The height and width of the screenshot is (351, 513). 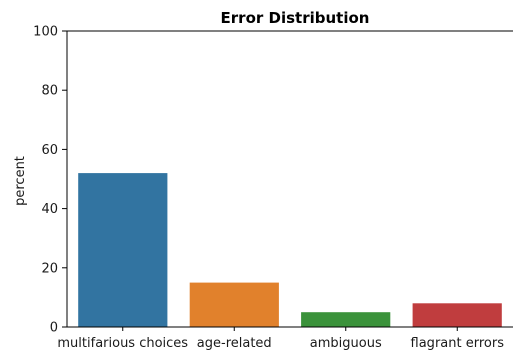 I want to click on x-tick-label: ambiguous, so click(x=346, y=343).